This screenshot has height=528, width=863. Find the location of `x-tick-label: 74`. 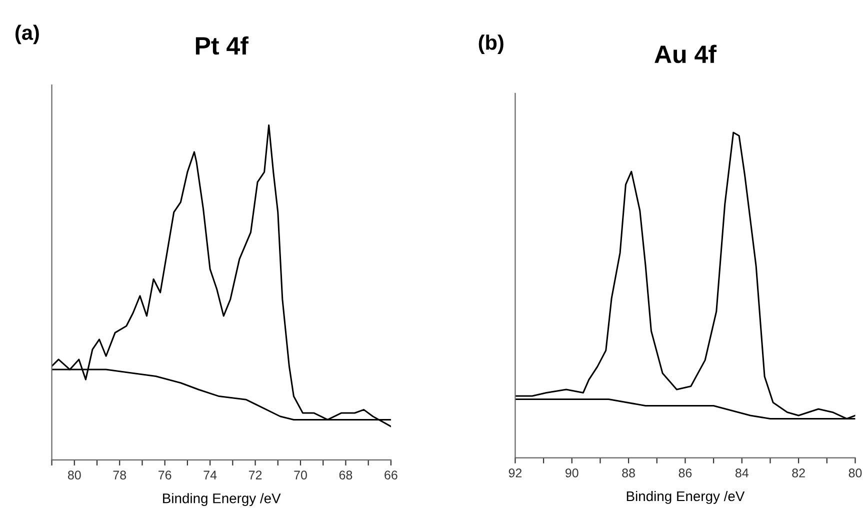

x-tick-label: 74 is located at coordinates (210, 475).